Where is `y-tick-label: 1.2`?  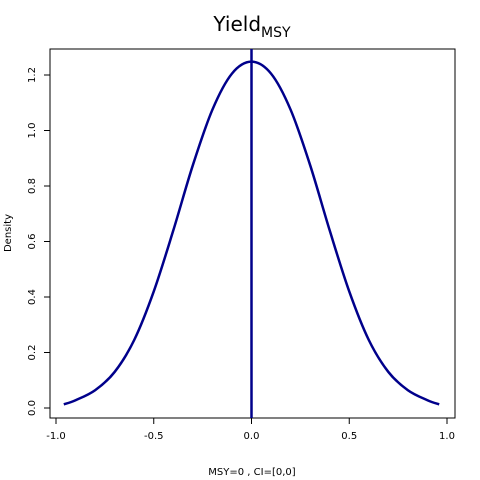
y-tick-label: 1.2 is located at coordinates (32, 75).